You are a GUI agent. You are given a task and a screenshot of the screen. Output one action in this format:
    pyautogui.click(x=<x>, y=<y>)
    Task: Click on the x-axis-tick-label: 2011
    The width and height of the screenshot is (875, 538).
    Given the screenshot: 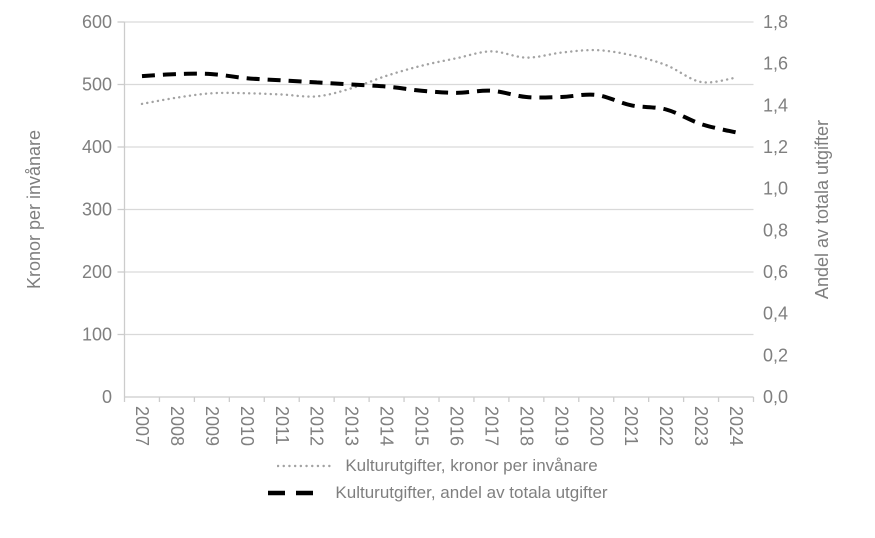 What is the action you would take?
    pyautogui.click(x=282, y=425)
    